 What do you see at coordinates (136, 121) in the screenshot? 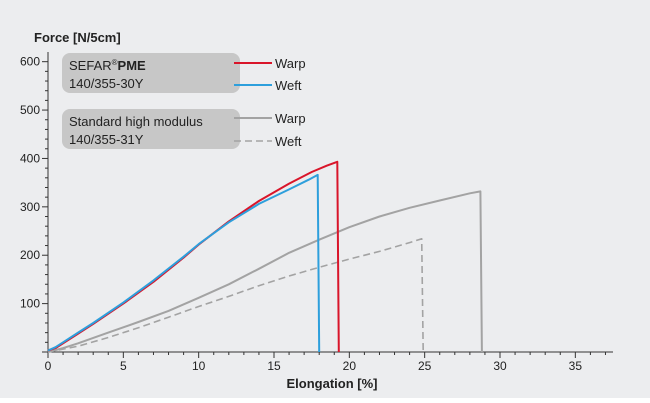
I see `legend-standard-name: Standard high modulus` at bounding box center [136, 121].